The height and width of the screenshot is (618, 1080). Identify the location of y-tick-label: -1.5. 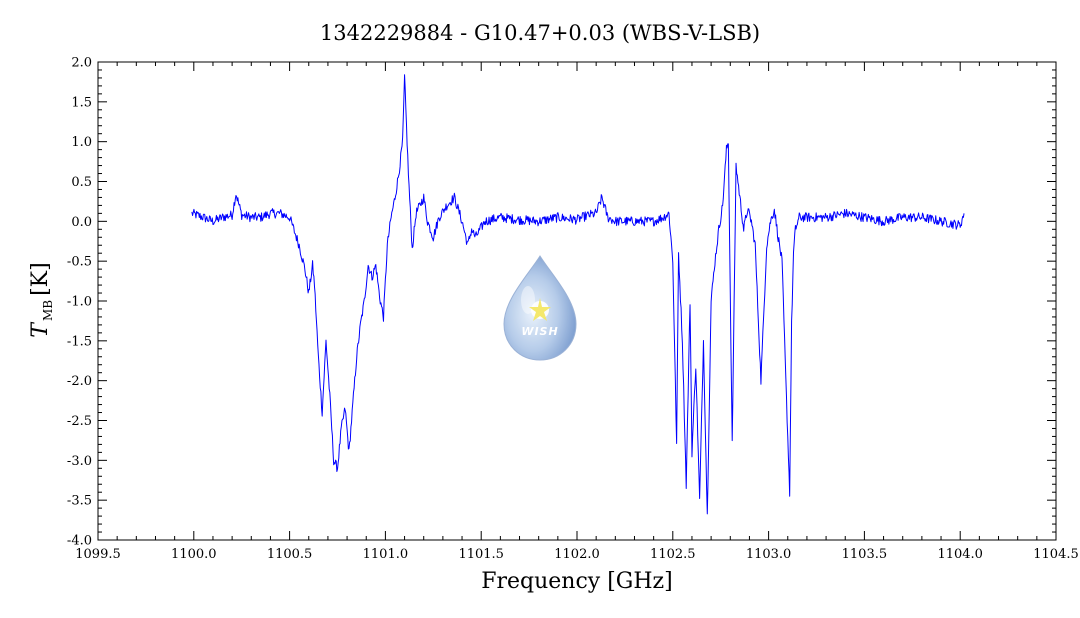
(79, 341).